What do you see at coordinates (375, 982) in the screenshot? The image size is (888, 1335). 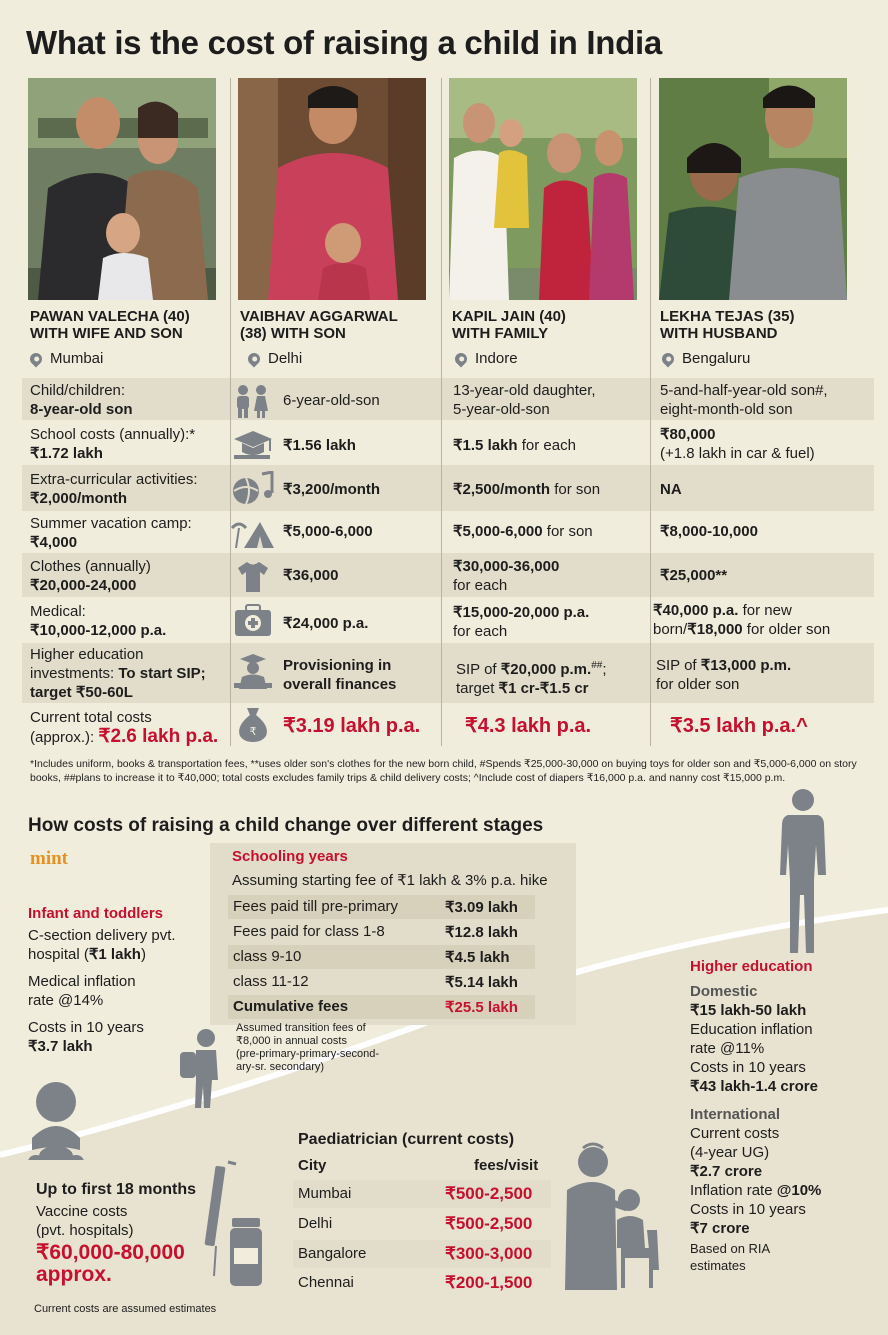 I see `schooling-row: class 11-12 ₹5.14 lakh` at bounding box center [375, 982].